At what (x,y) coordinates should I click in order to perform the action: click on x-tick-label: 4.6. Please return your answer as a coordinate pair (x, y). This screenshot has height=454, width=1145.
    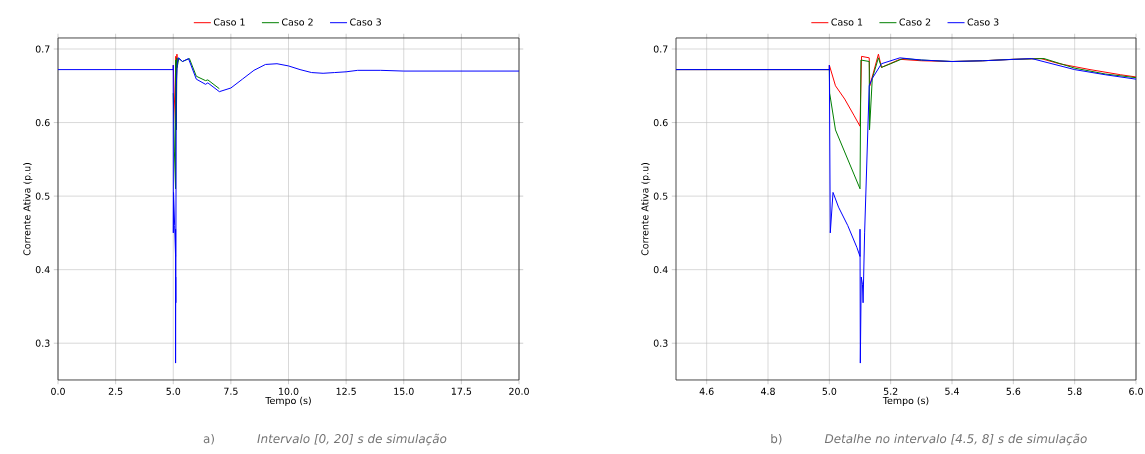
    Looking at the image, I should click on (706, 391).